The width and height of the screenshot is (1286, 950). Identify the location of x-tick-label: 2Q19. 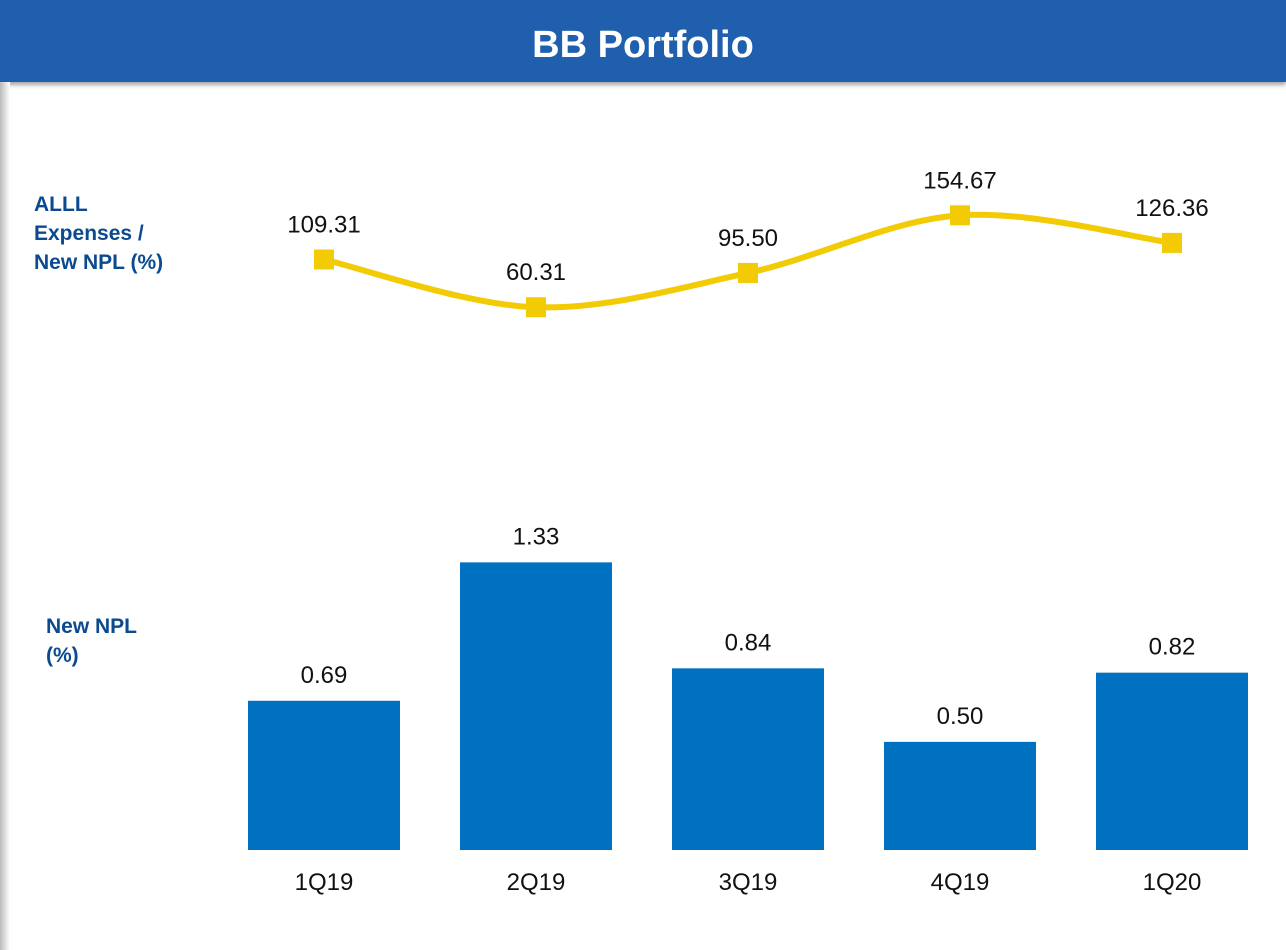
(536, 882).